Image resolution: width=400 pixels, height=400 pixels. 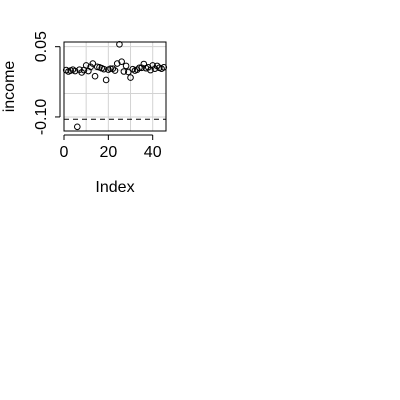 I want to click on y-tick-label: -0.10, so click(x=41, y=117).